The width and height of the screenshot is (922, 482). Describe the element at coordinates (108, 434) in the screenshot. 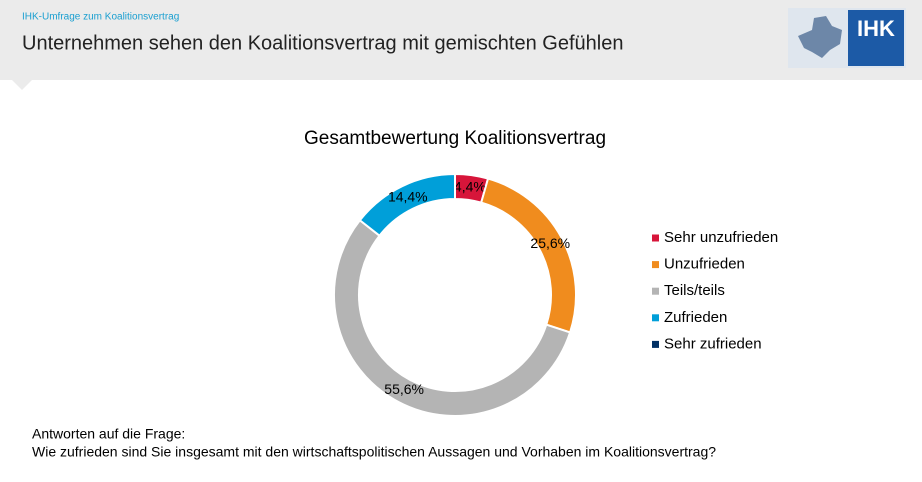

I see `footnote-intro: Antworten auf die Frage:` at that location.